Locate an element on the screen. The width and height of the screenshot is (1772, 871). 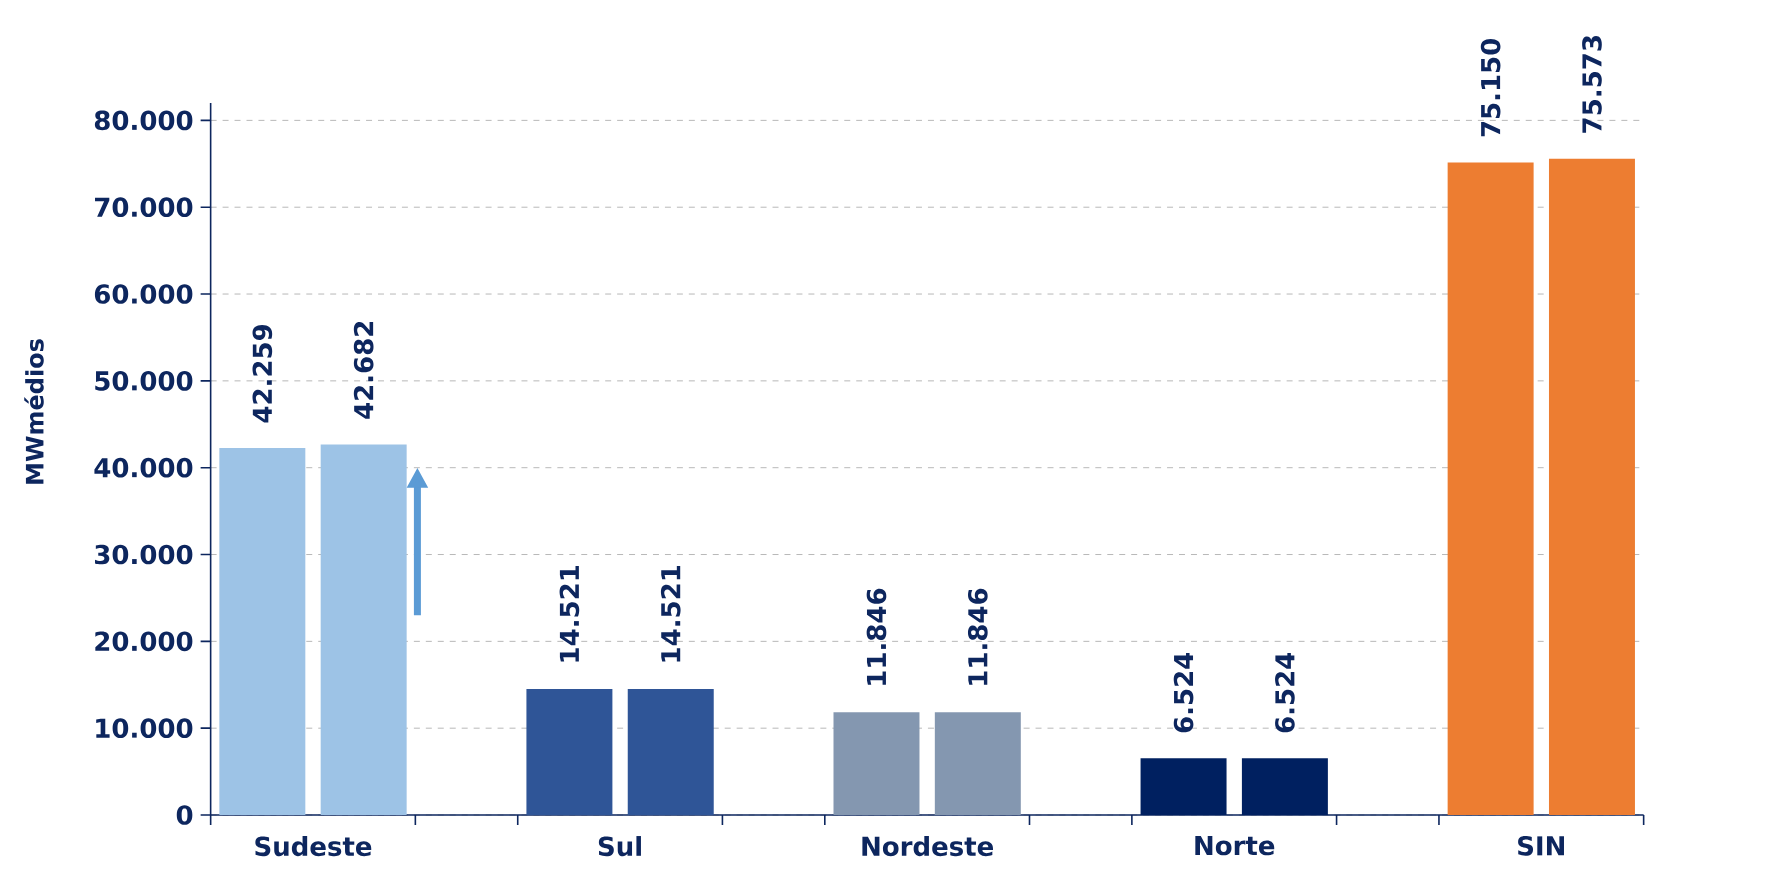
y-tick-label: 20.000 is located at coordinates (144, 641).